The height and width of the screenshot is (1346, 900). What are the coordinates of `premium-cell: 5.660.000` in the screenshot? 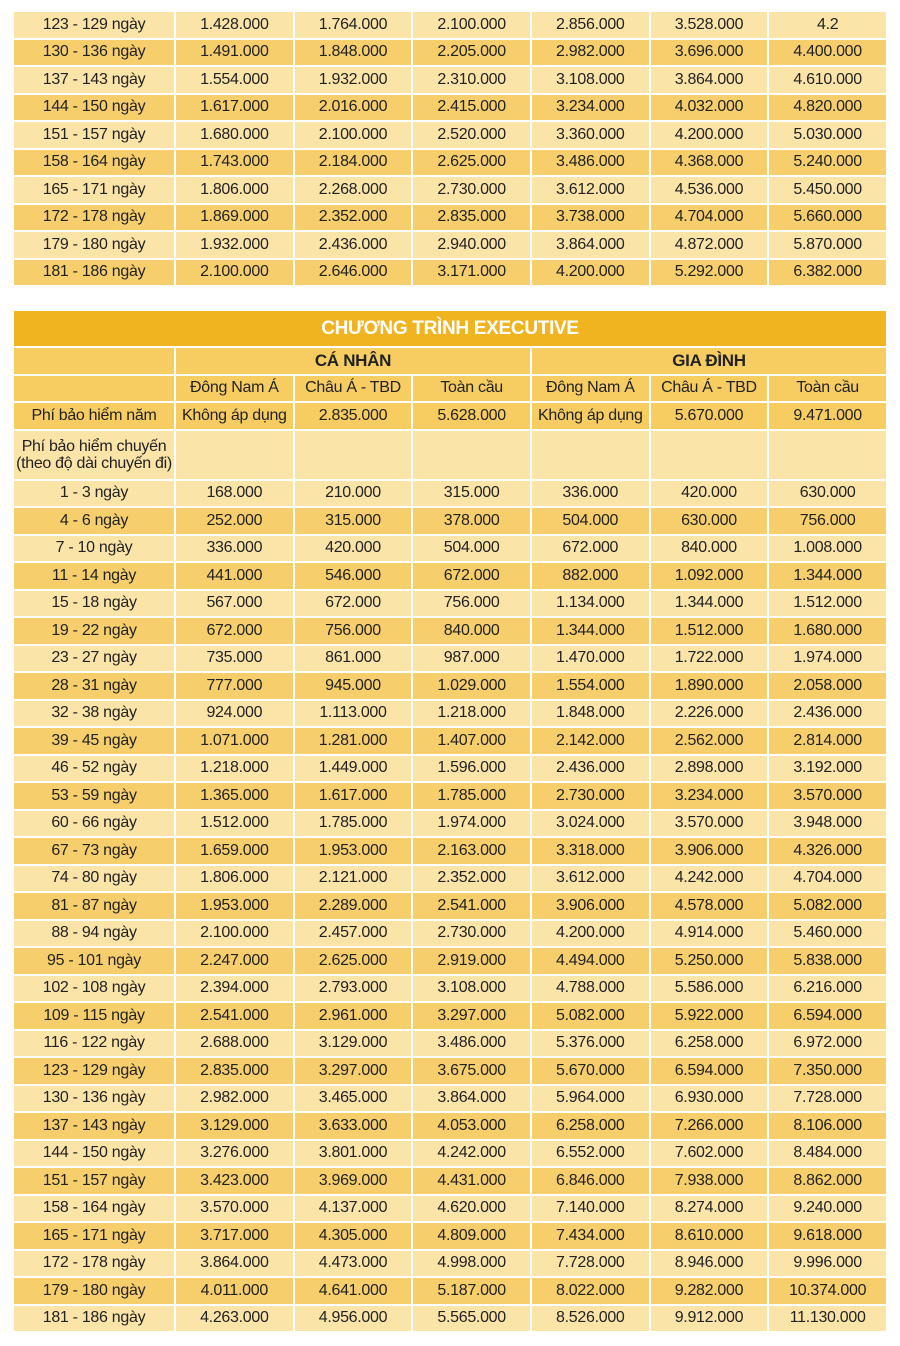 It's located at (827, 217).